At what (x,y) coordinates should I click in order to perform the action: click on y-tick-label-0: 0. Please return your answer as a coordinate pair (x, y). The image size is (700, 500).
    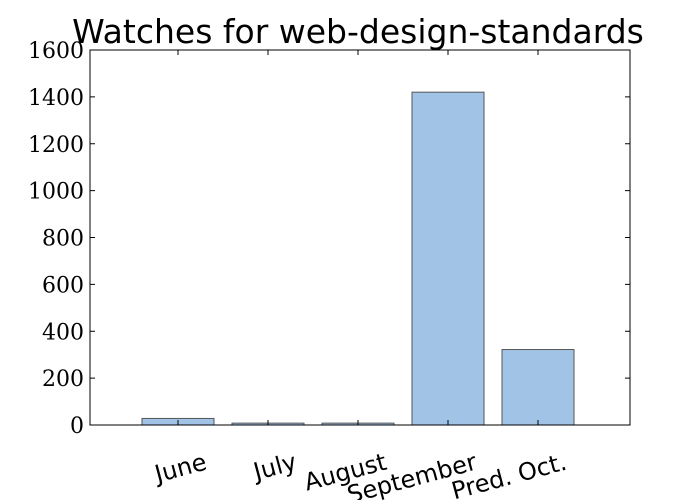
    Looking at the image, I should click on (77, 426).